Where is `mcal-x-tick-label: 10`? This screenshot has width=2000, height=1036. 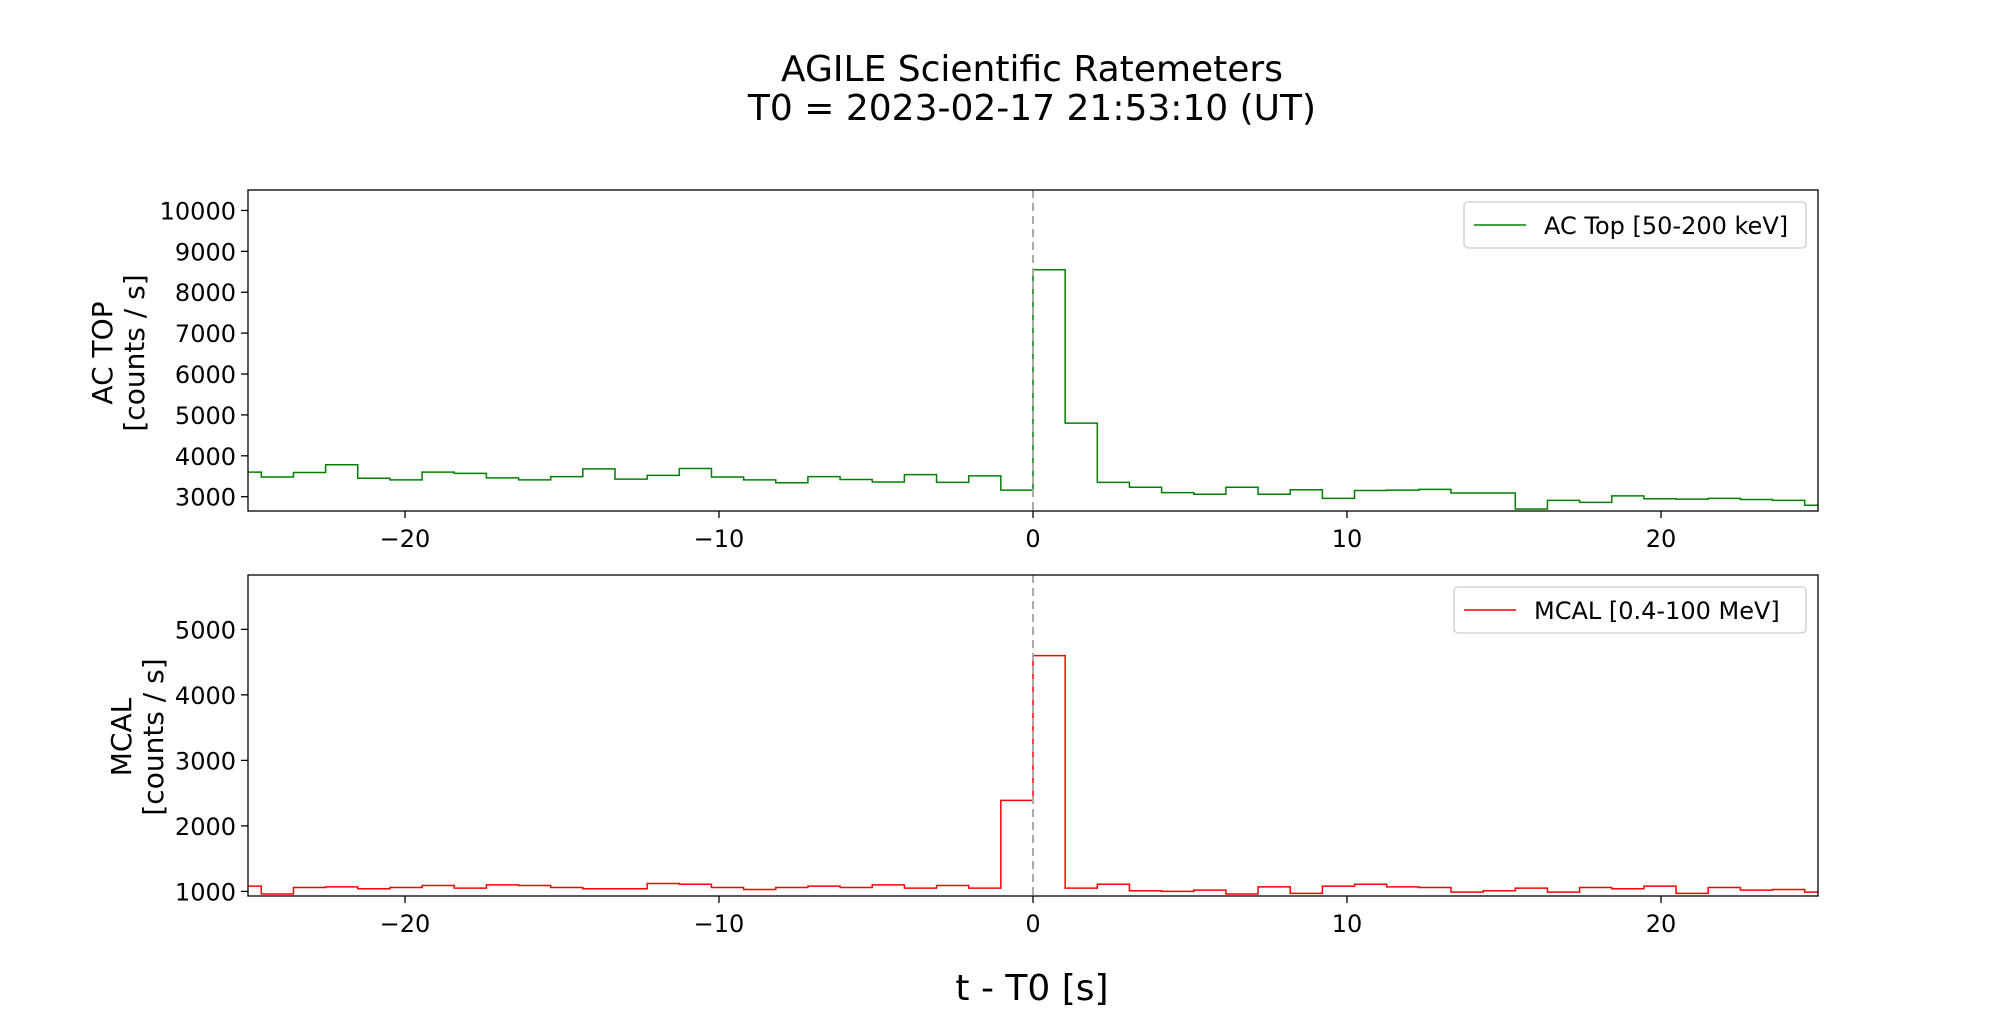
mcal-x-tick-label: 10 is located at coordinates (1347, 924).